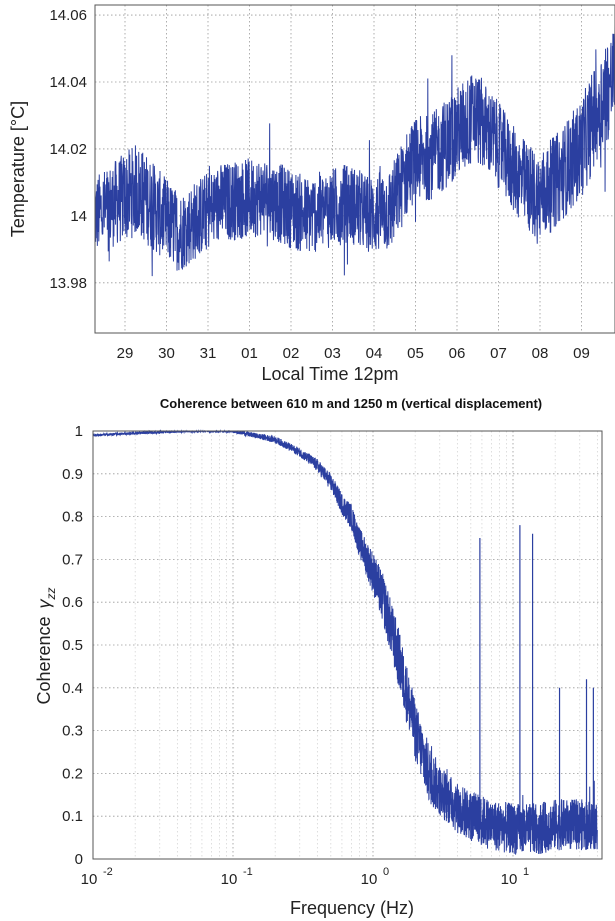 The width and height of the screenshot is (615, 921). Describe the element at coordinates (457, 353) in the screenshot. I see `top-x-tick-label: 06` at that location.